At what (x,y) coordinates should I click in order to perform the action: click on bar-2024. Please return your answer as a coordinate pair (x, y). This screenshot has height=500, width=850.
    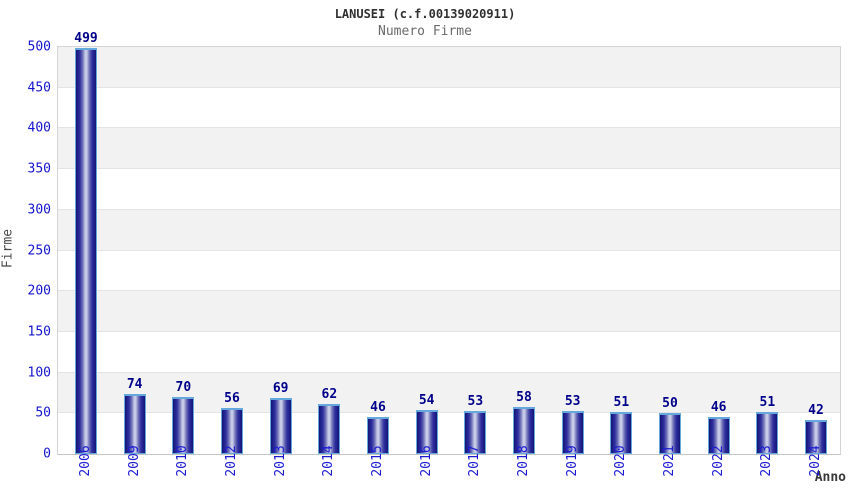
    Looking at the image, I should click on (816, 437).